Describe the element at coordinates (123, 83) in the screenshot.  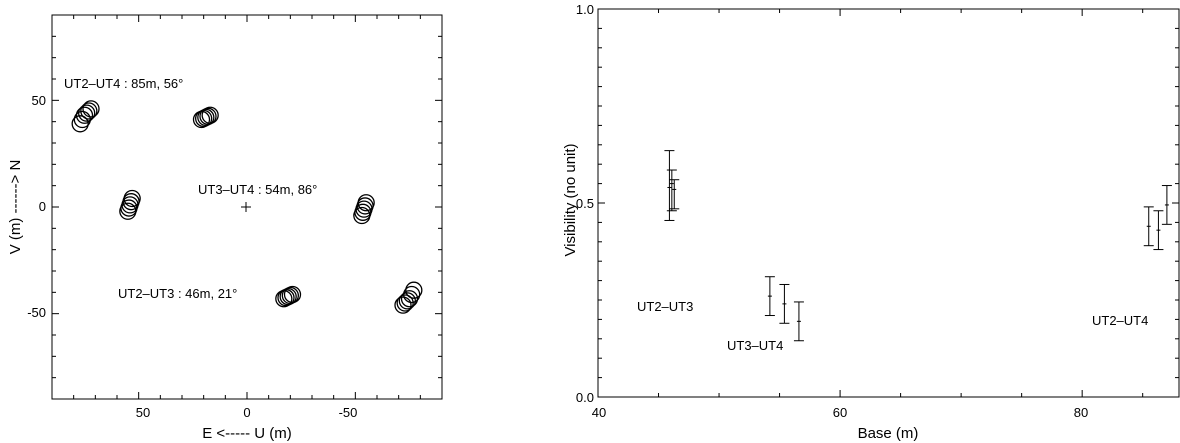
I see `uv-annotation-ut2-ut4: UT2–UT4 : 85m, 56°` at that location.